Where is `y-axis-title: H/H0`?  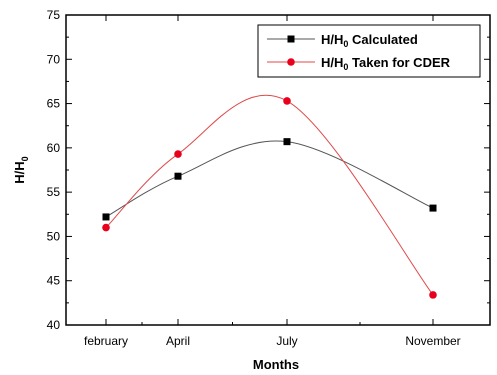
y-axis-title: H/H0 is located at coordinates (21, 169).